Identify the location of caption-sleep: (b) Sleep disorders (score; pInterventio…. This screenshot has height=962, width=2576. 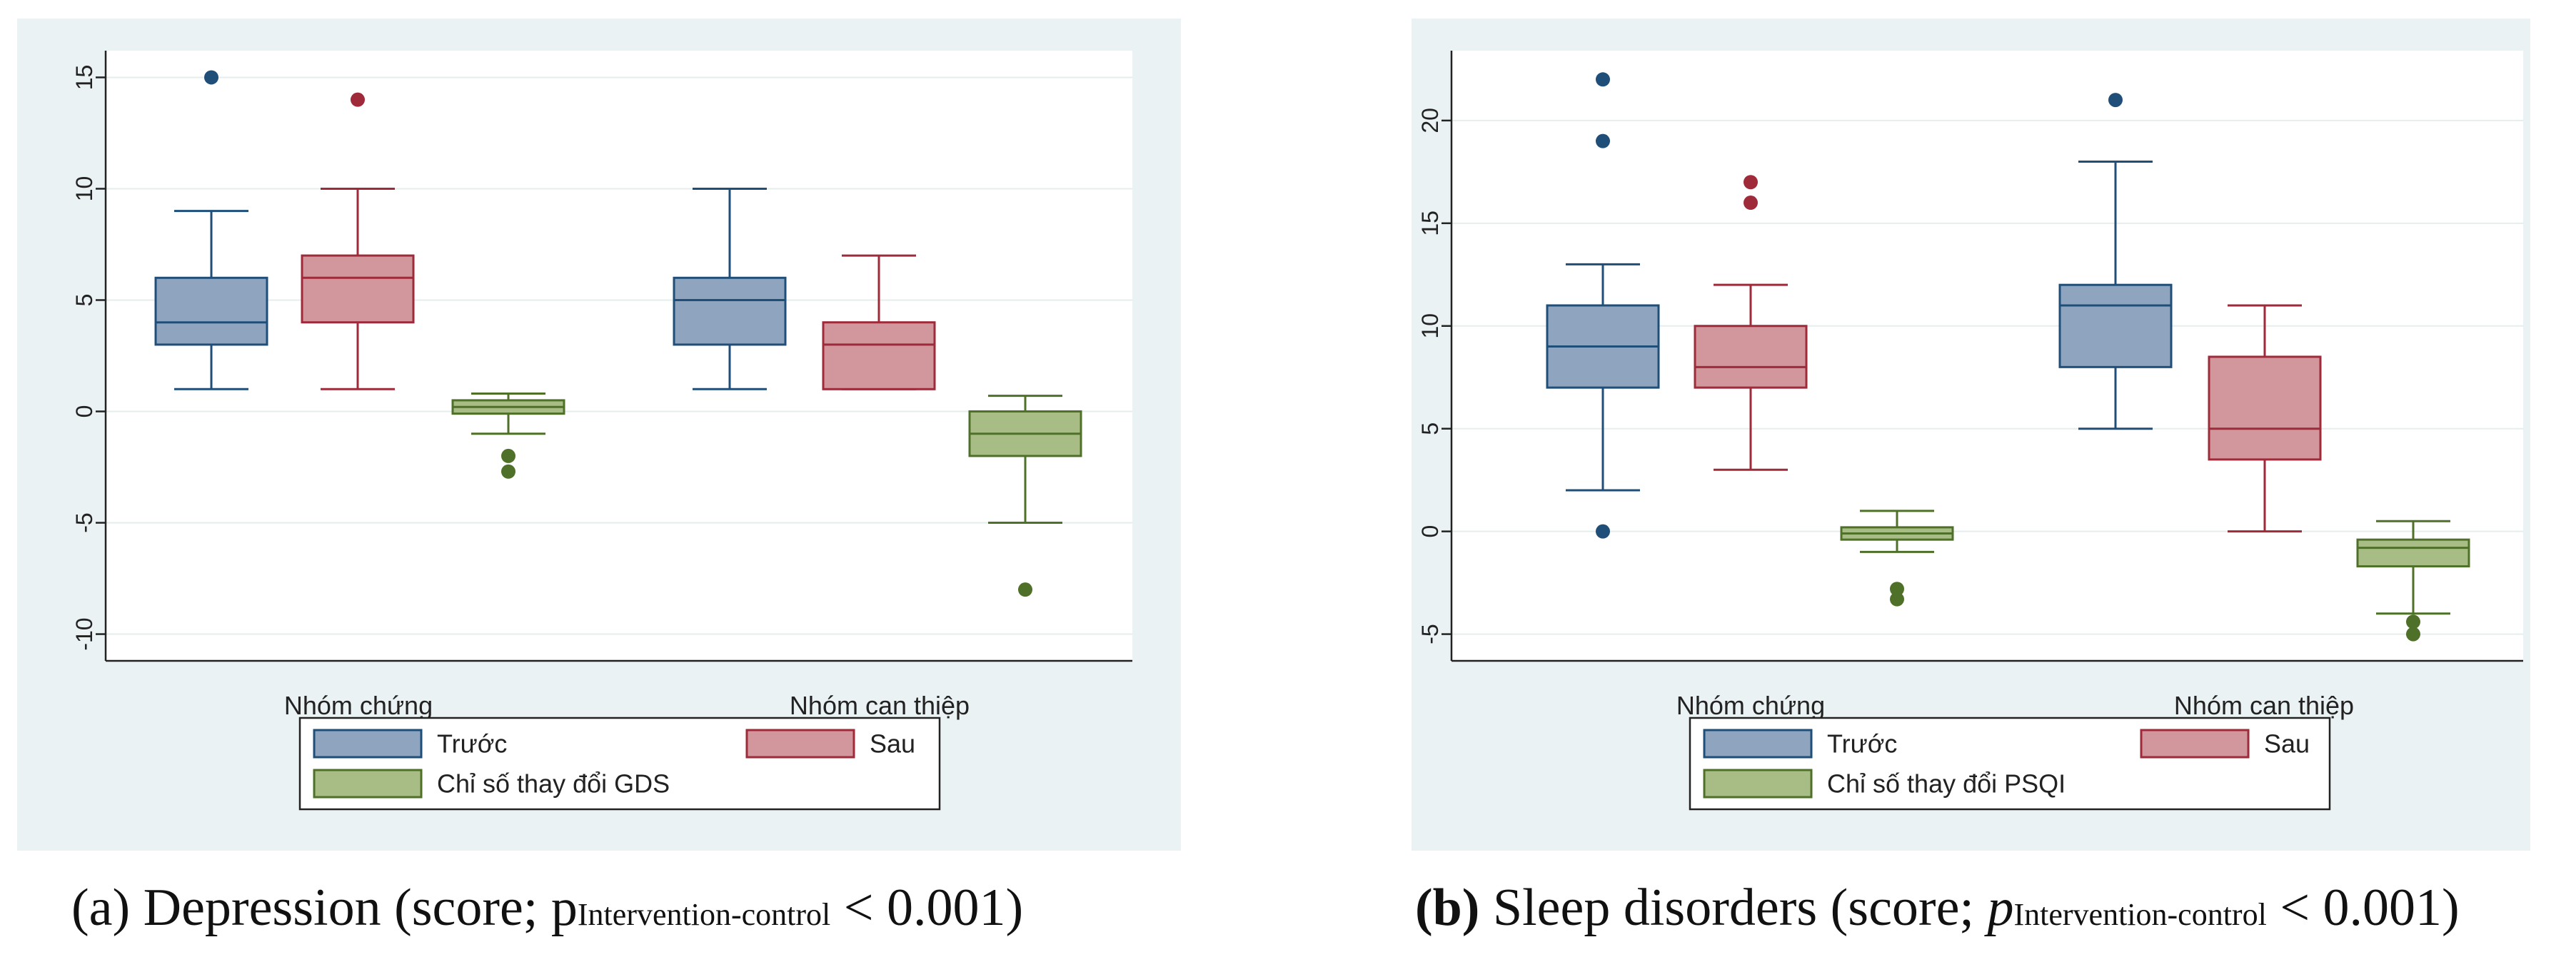
(1937, 907).